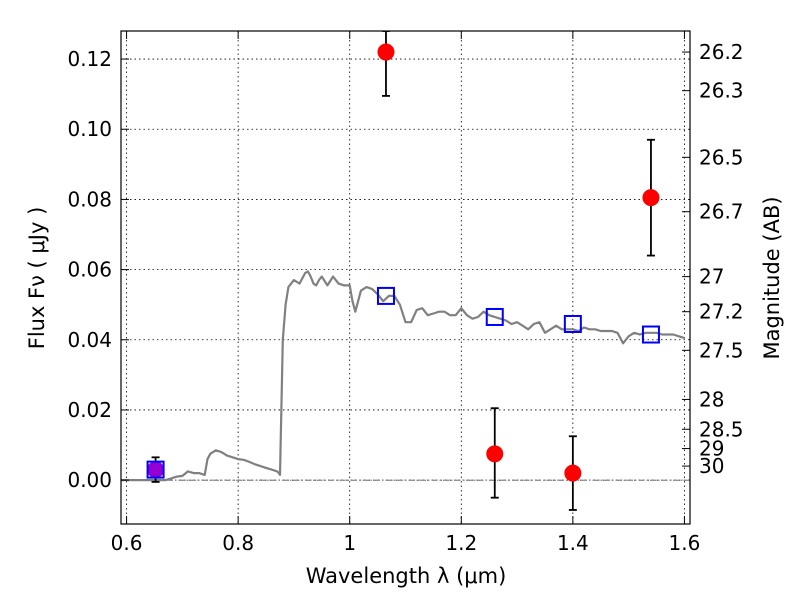 The image size is (800, 600). What do you see at coordinates (772, 277) in the screenshot?
I see `right-axis-label: Magnitude (AB)` at bounding box center [772, 277].